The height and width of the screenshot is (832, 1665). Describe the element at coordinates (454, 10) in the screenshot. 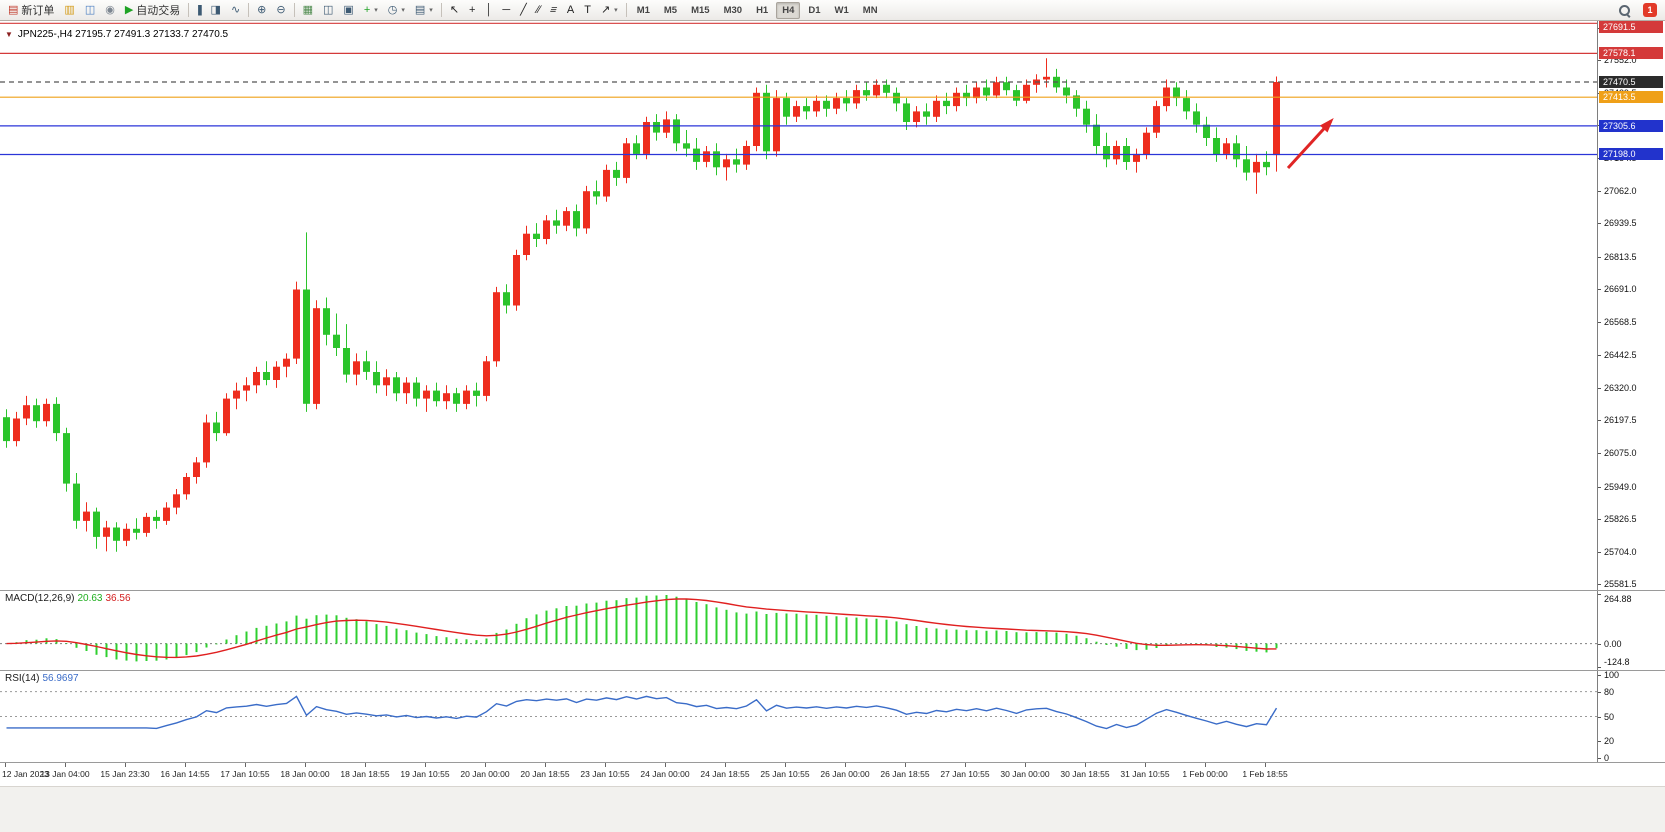

I see `cursor-icon: ↖` at that location.